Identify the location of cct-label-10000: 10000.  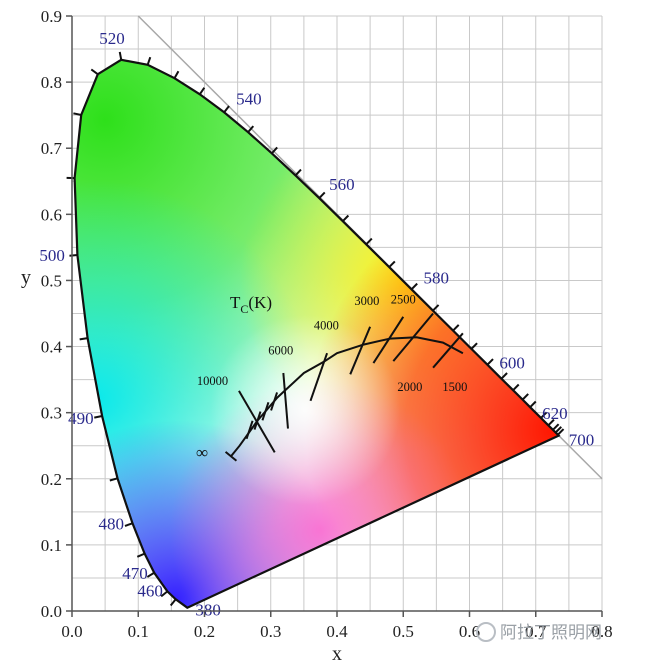
(212, 381).